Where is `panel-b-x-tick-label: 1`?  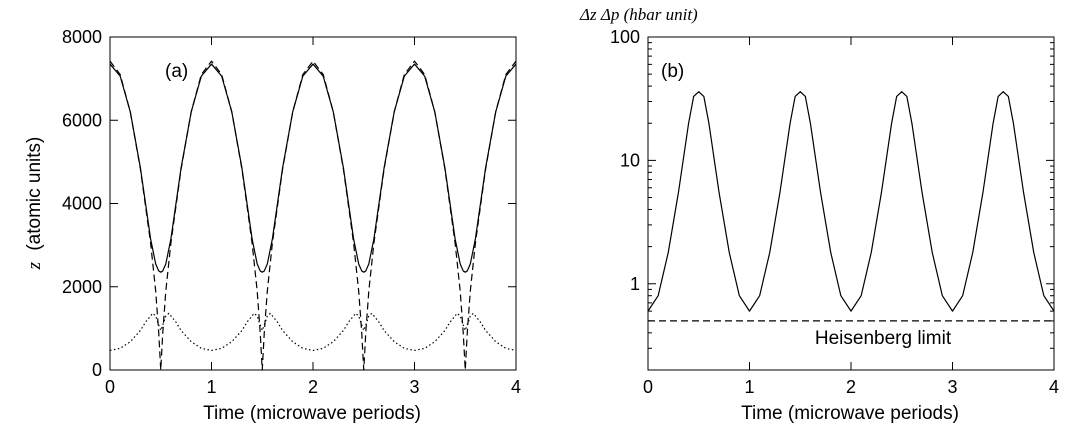 panel-b-x-tick-label: 1 is located at coordinates (749, 387).